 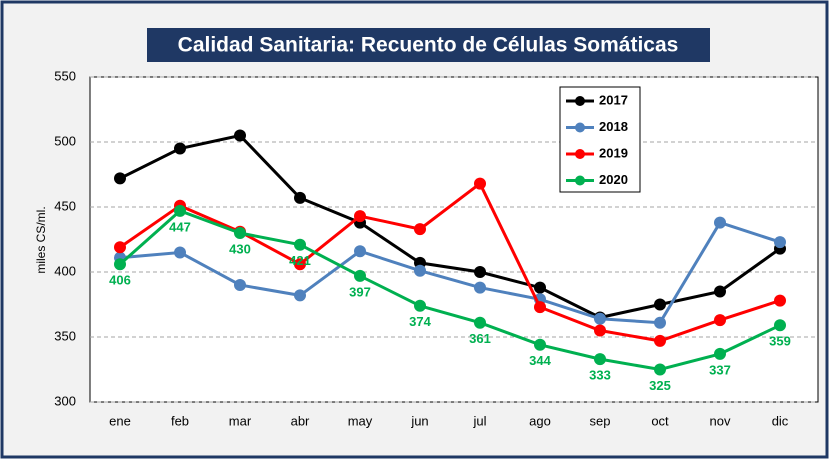 I want to click on y-tick-label: 350, so click(x=65, y=335).